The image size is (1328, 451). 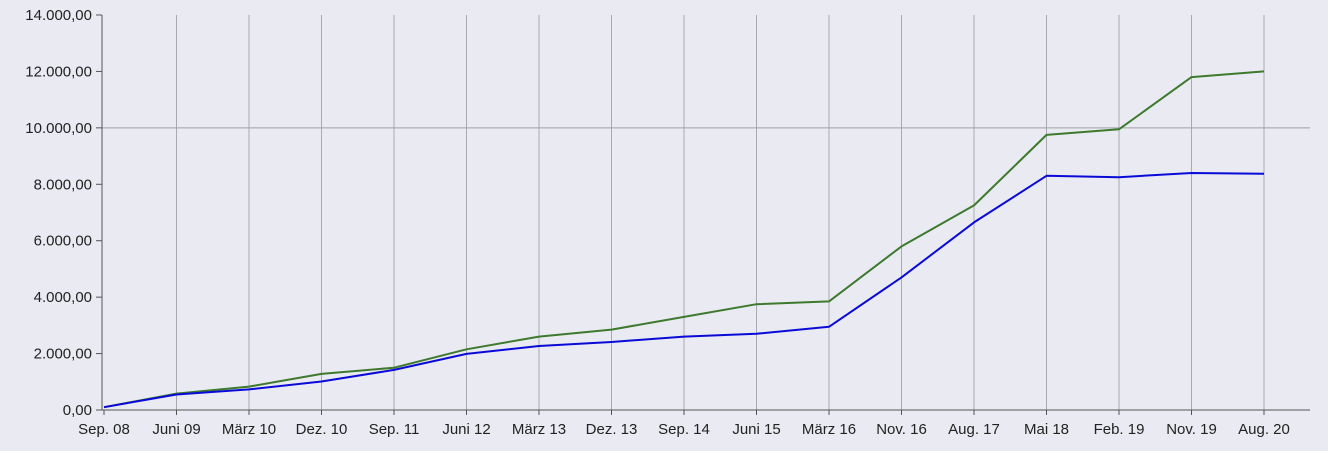 I want to click on x-tick-label: Sep. 08, so click(x=104, y=429).